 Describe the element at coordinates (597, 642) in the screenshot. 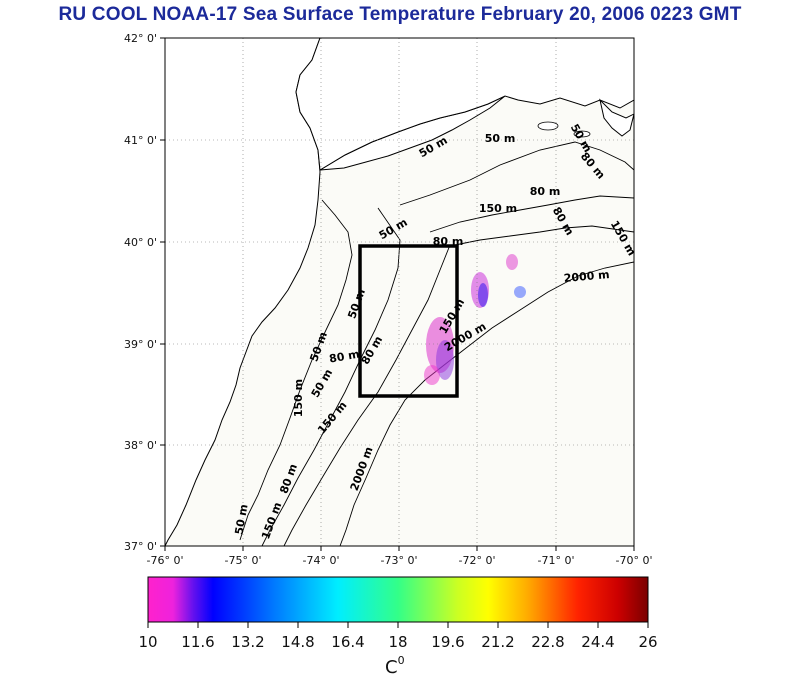

I see `colorbar-tick-label: 24.4` at that location.